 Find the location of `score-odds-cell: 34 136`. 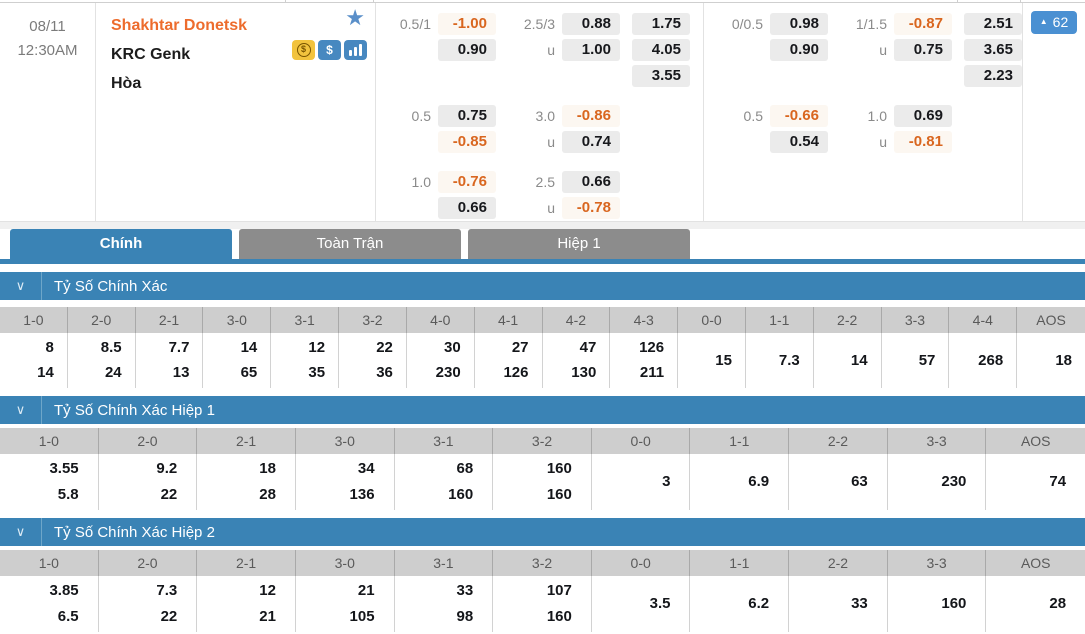

score-odds-cell: 34 136 is located at coordinates (345, 482).